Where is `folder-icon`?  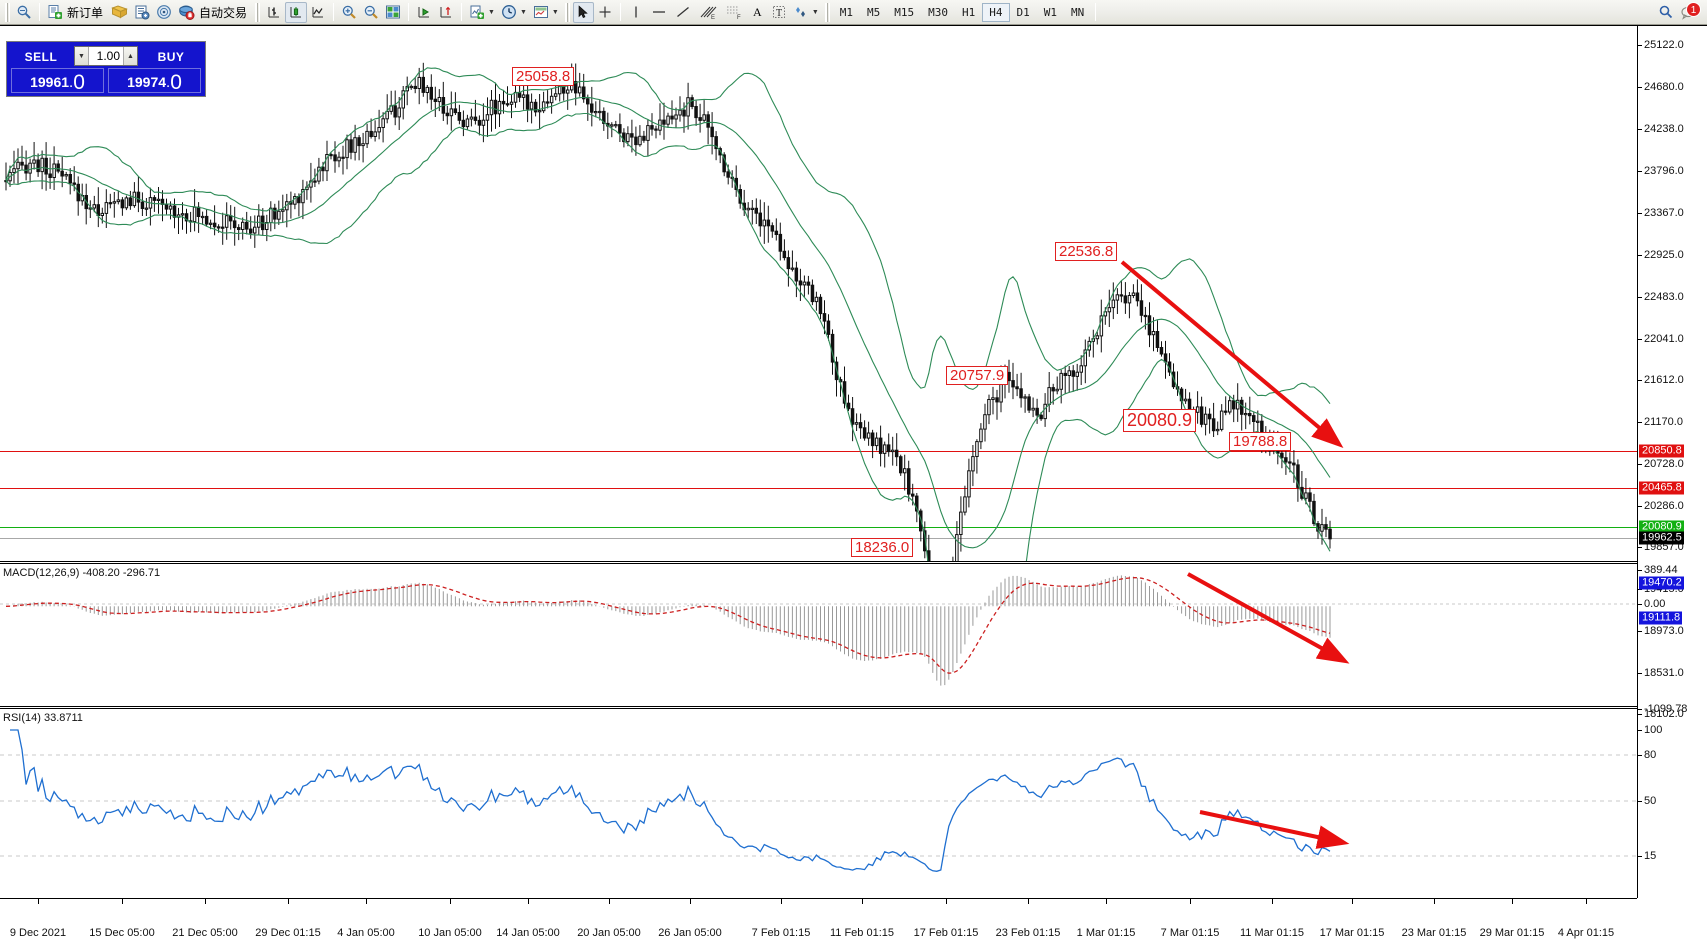 folder-icon is located at coordinates (119, 12).